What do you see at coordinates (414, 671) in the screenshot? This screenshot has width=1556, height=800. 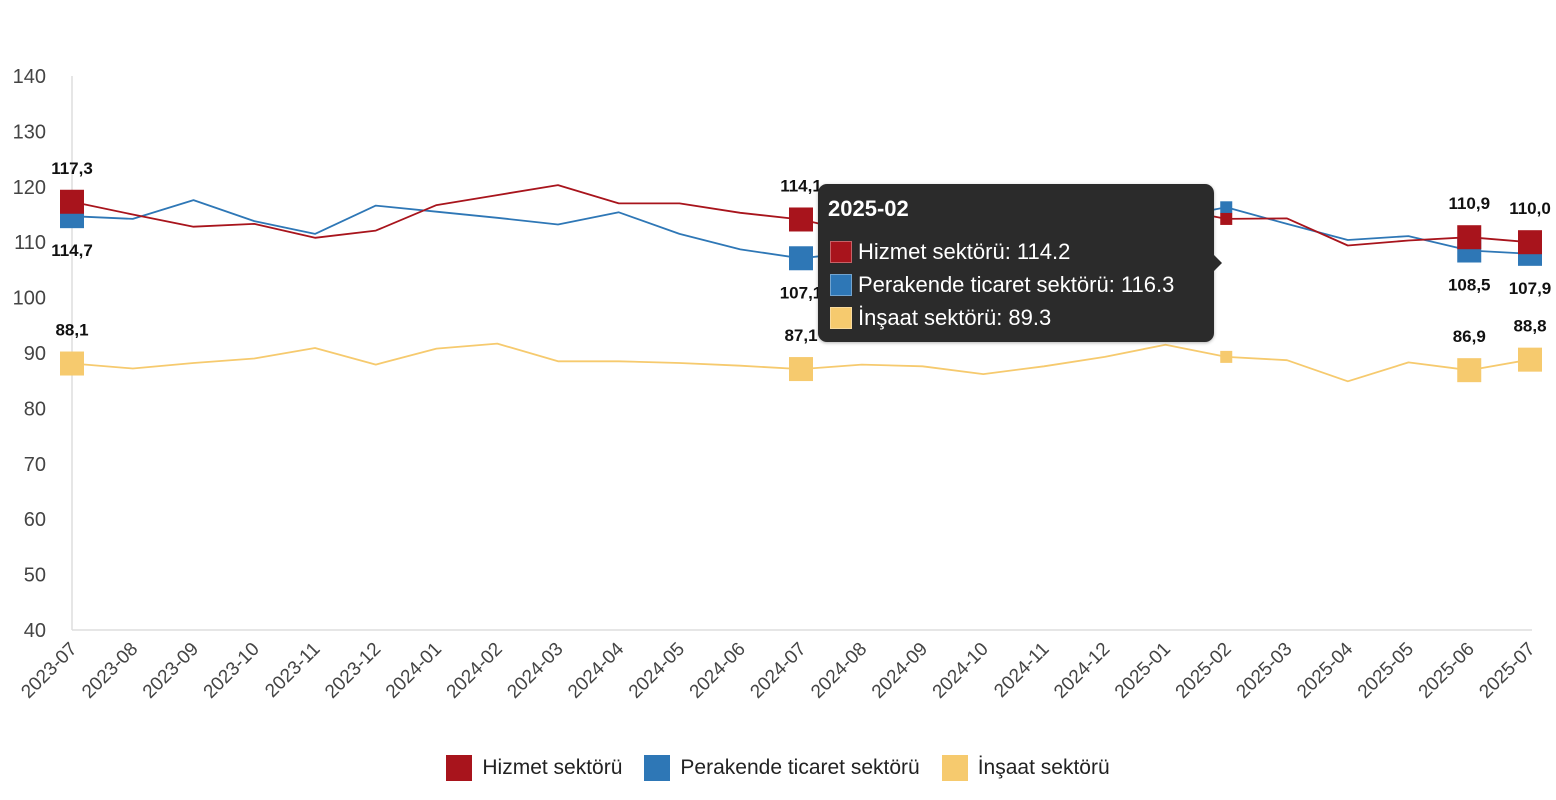 I see `x-tick-label: 2024-01` at bounding box center [414, 671].